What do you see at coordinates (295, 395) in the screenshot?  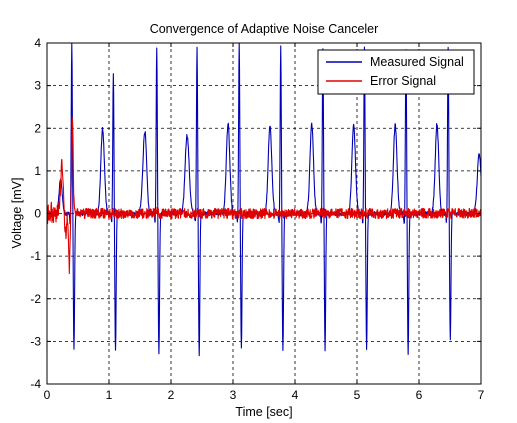 I see `x-tick-label: 4` at bounding box center [295, 395].